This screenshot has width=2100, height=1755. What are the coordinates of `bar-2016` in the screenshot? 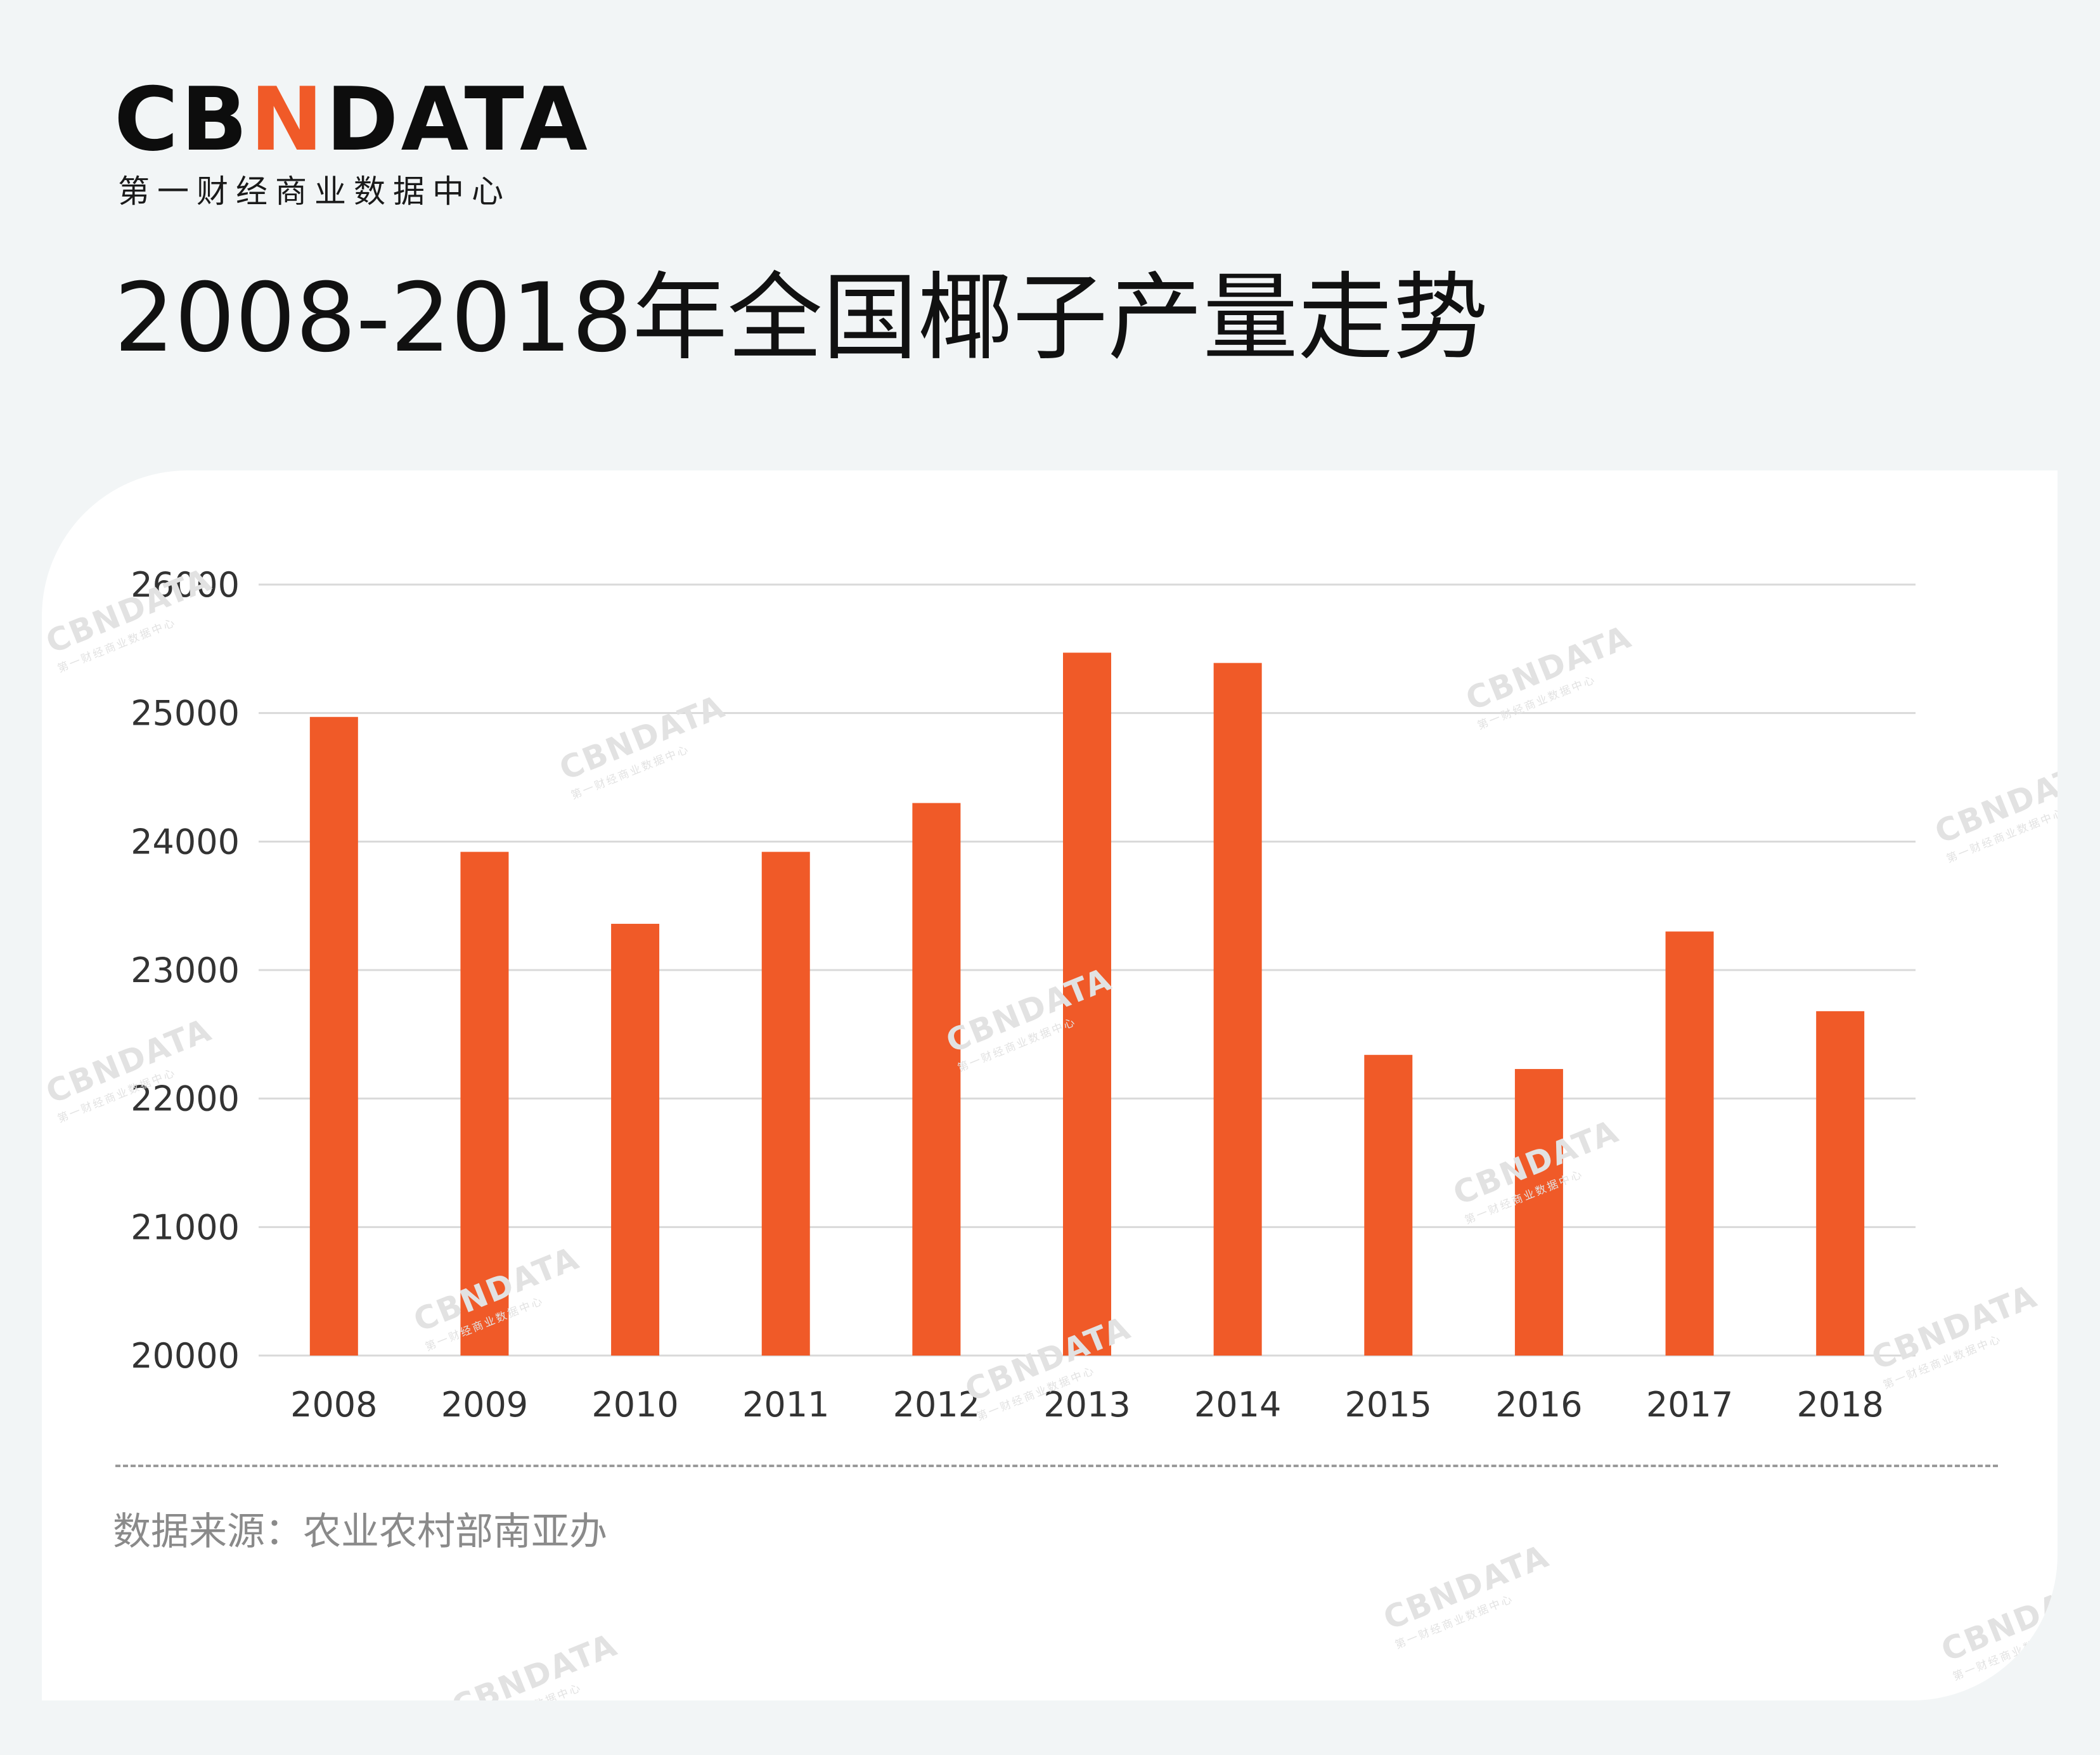 It's located at (1538, 1212).